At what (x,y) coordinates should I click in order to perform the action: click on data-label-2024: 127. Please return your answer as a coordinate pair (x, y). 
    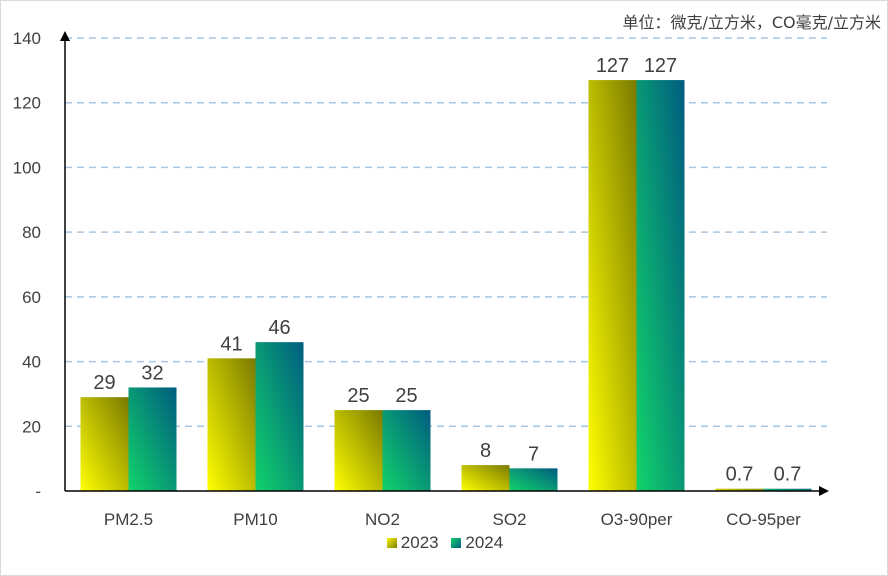
    Looking at the image, I should click on (660, 66).